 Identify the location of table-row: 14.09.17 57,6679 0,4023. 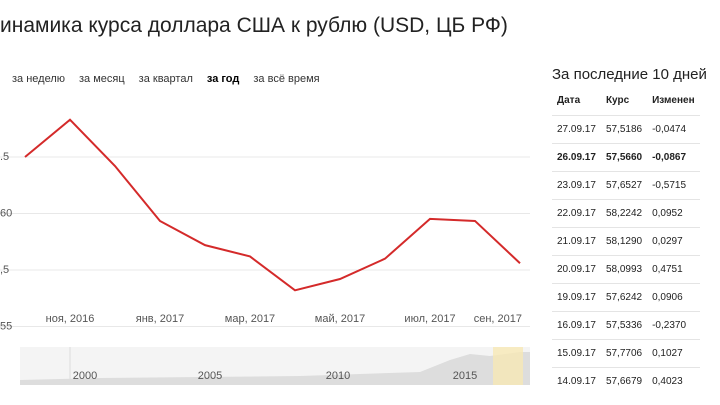
(626, 381).